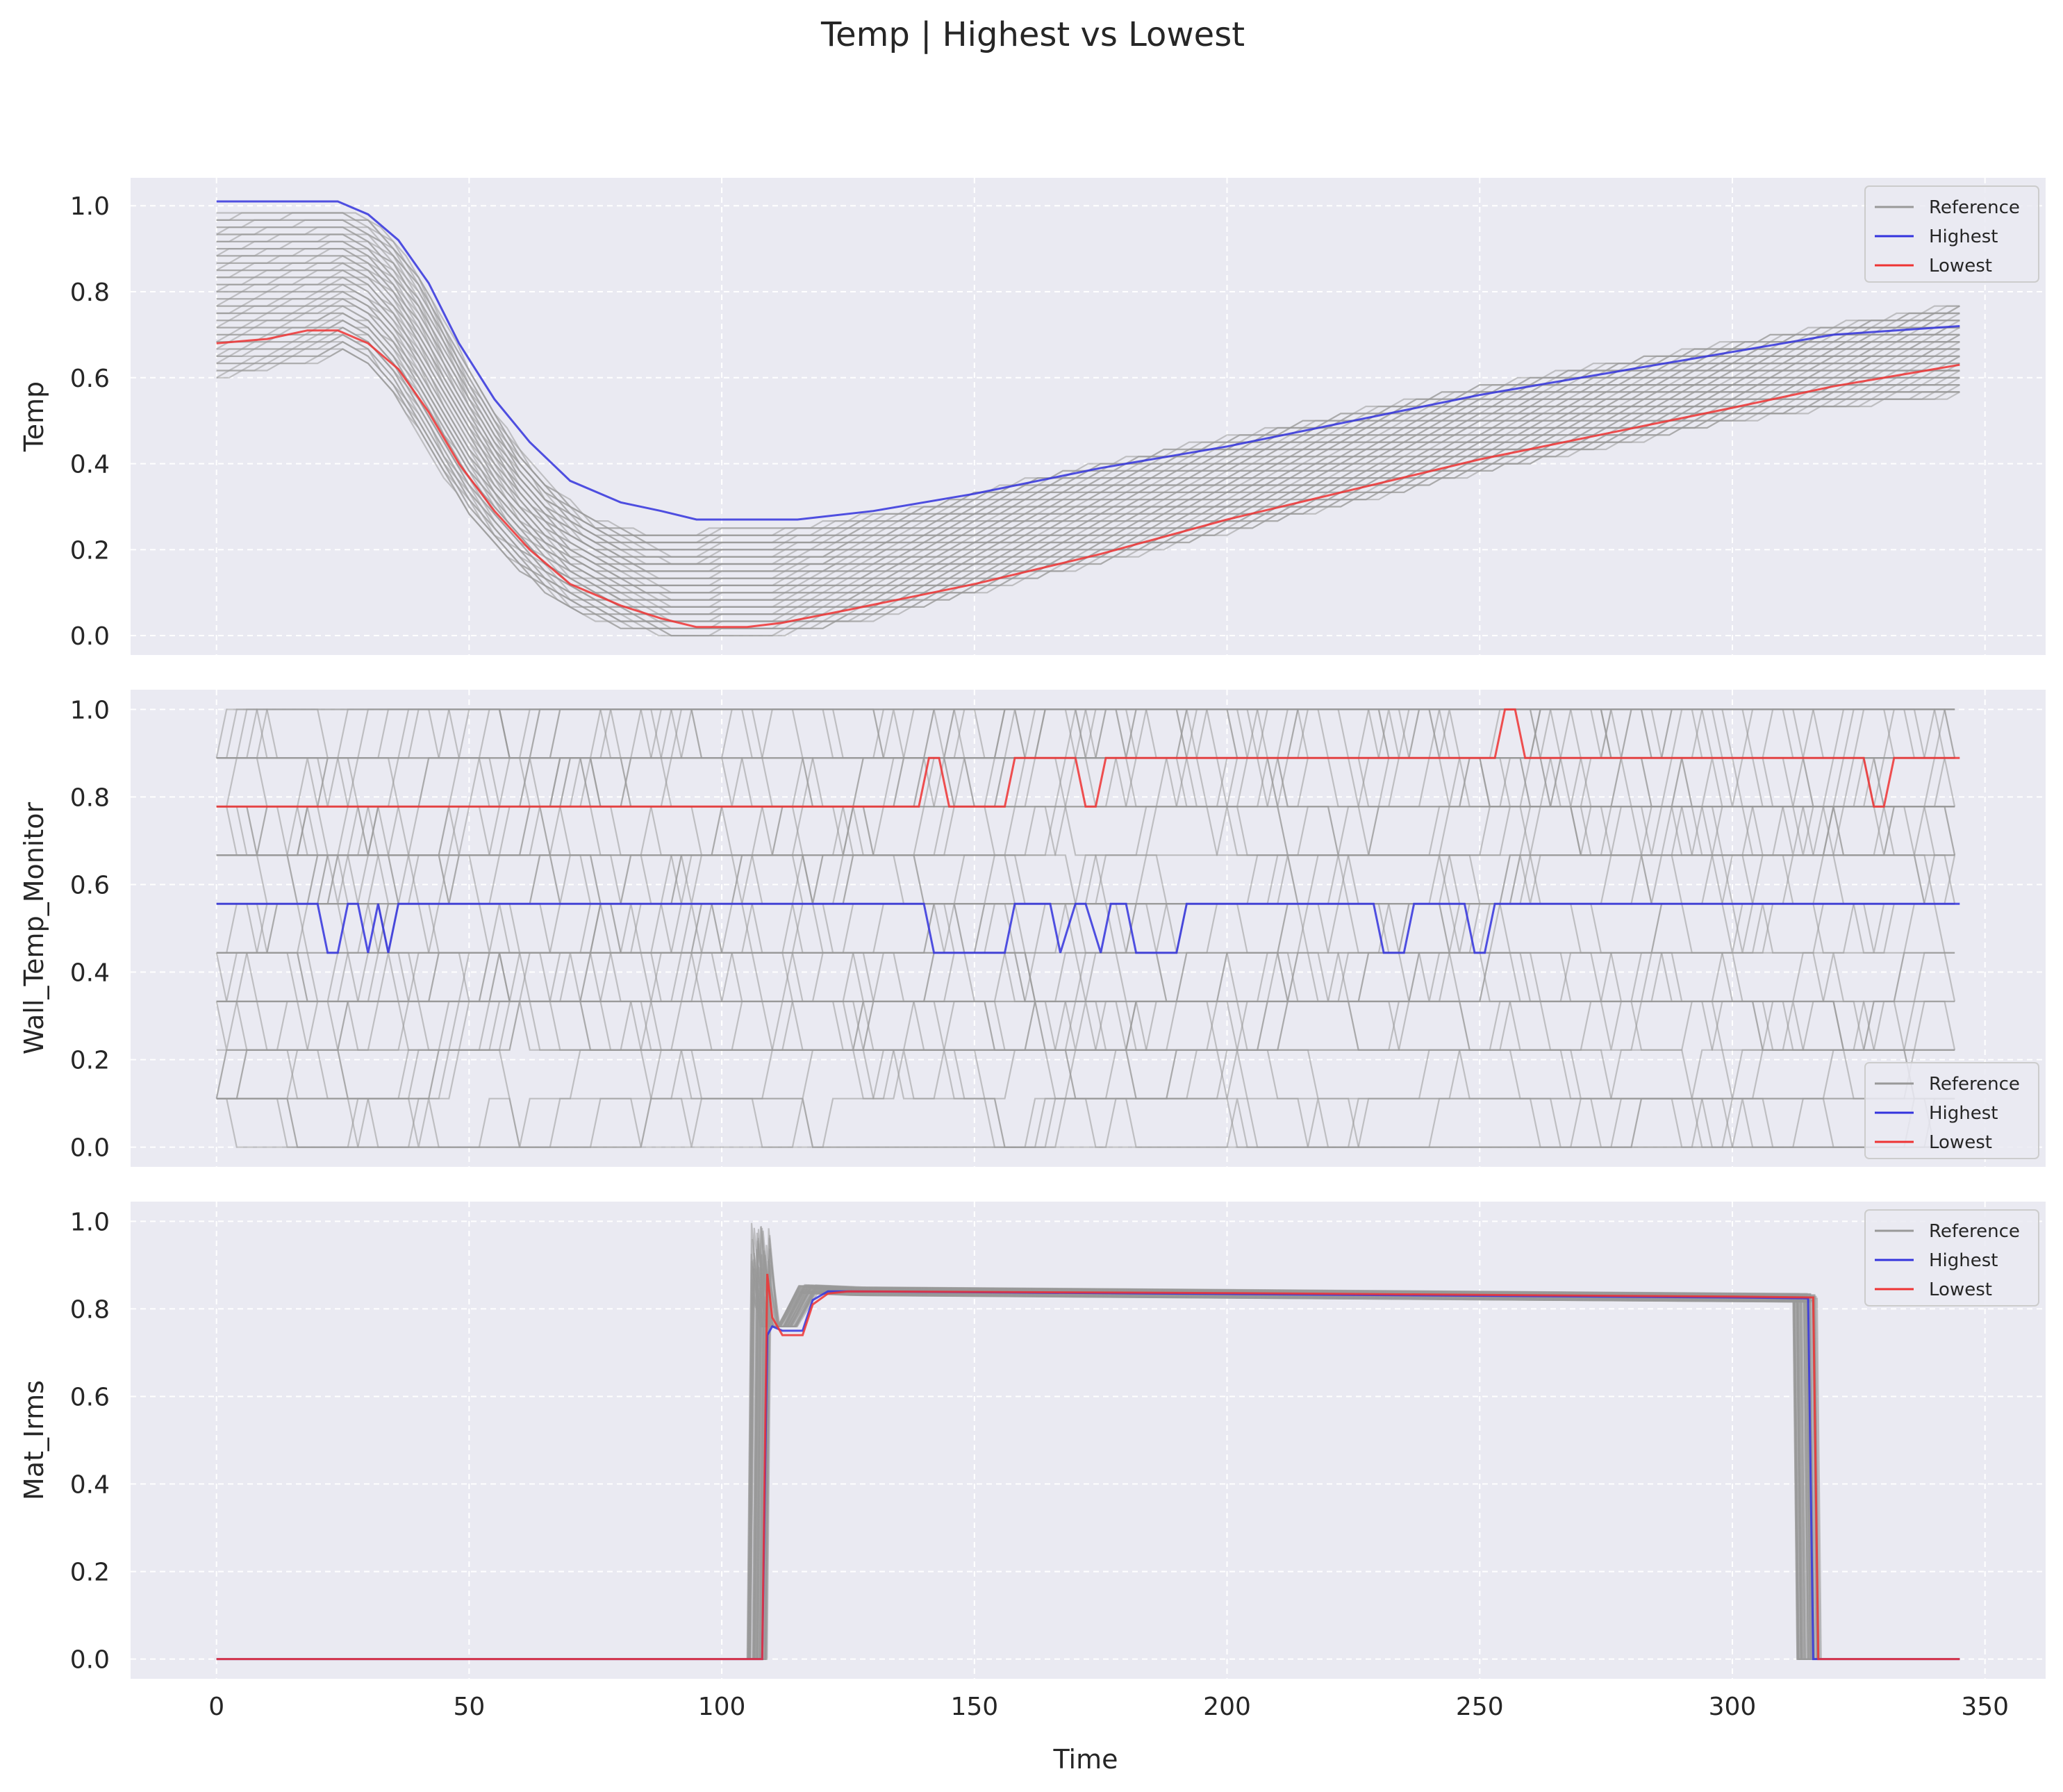 This screenshot has height=1792, width=2063. I want to click on series-line-highest, so click(1088, 928).